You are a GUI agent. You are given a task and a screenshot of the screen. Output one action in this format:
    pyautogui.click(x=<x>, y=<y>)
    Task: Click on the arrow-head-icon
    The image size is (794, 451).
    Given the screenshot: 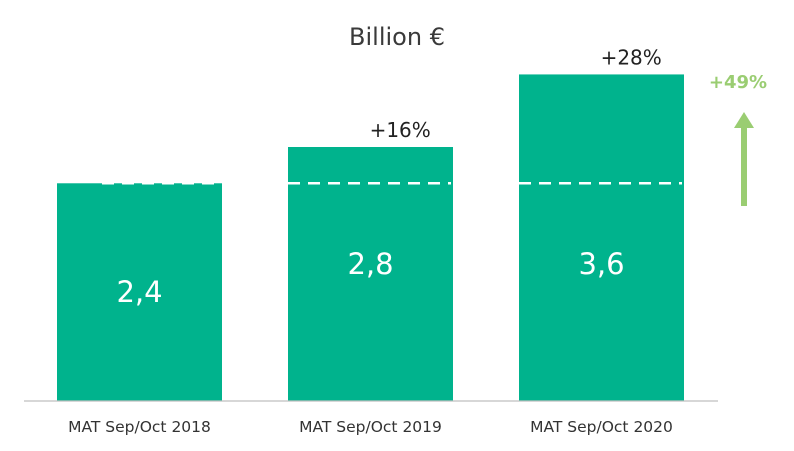 What is the action you would take?
    pyautogui.click(x=744, y=120)
    